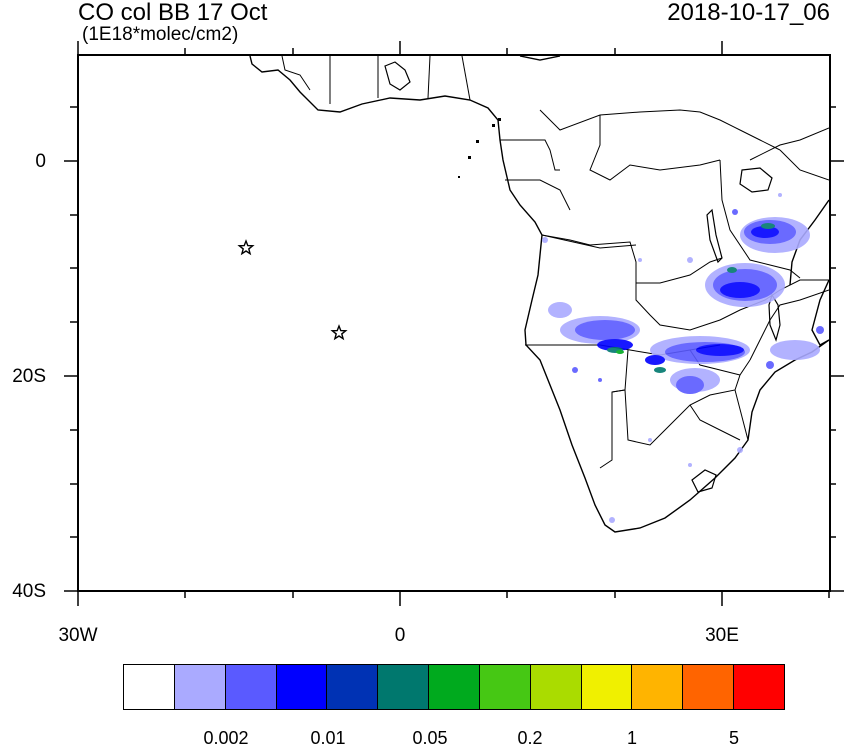  What do you see at coordinates (29, 591) in the screenshot?
I see `y-tick-label-40s: 40S` at bounding box center [29, 591].